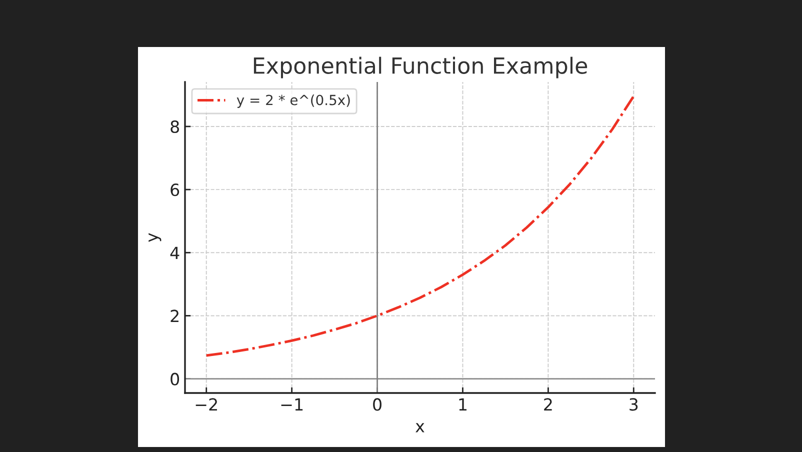  What do you see at coordinates (175, 379) in the screenshot?
I see `y-tick-label: 0` at bounding box center [175, 379].